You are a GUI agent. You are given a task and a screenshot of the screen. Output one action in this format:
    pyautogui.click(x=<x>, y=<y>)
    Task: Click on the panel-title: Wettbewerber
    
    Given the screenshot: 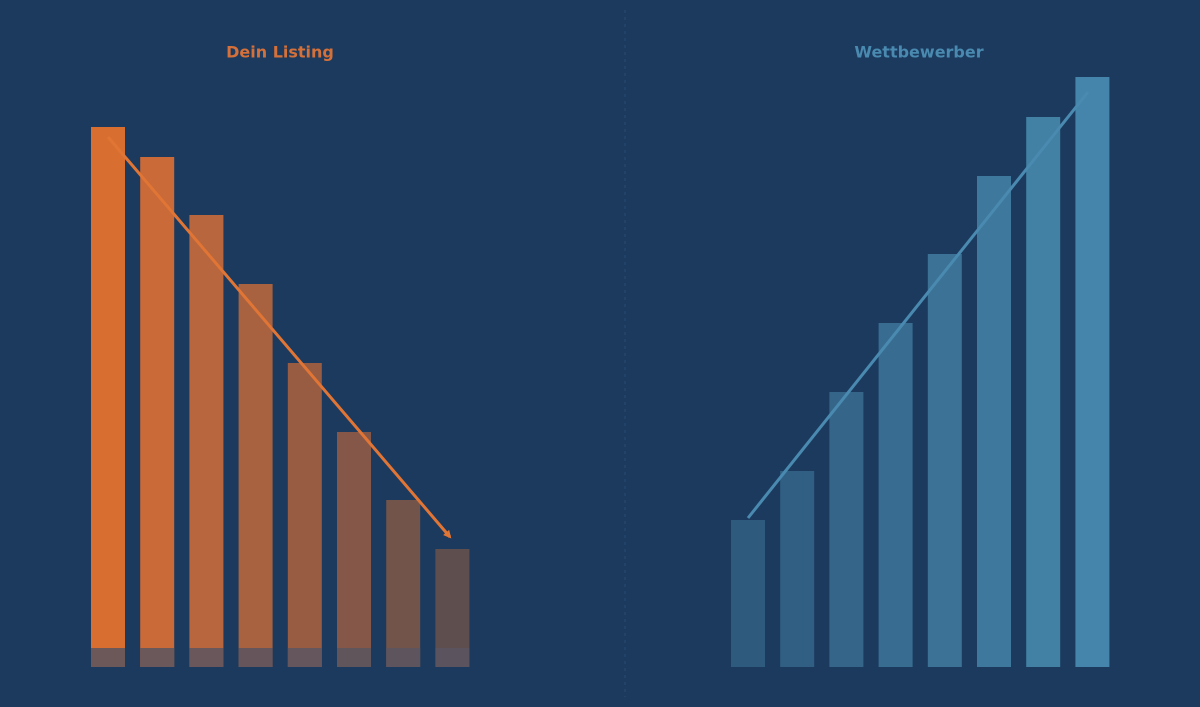 What is the action you would take?
    pyautogui.click(x=918, y=52)
    